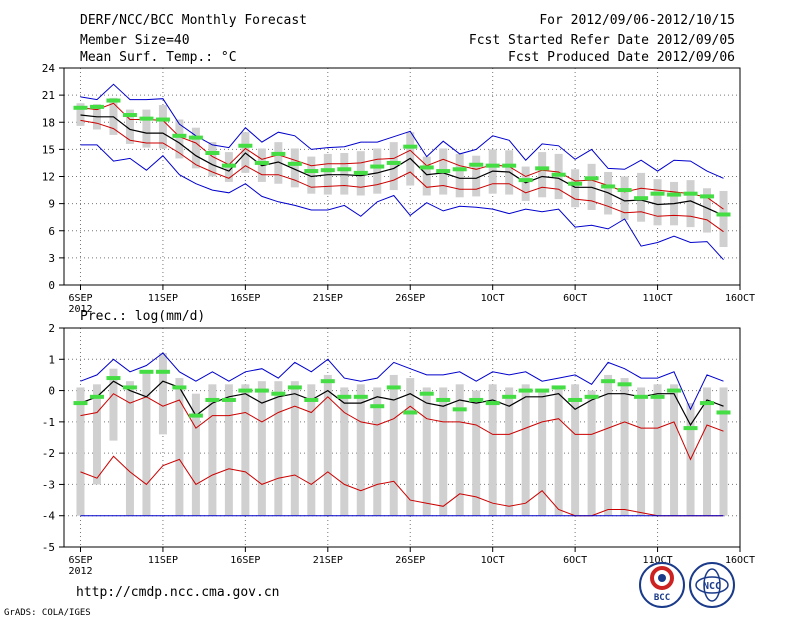  Describe the element at coordinates (410, 560) in the screenshot. I see `x-tick-label: 26SEP` at that location.